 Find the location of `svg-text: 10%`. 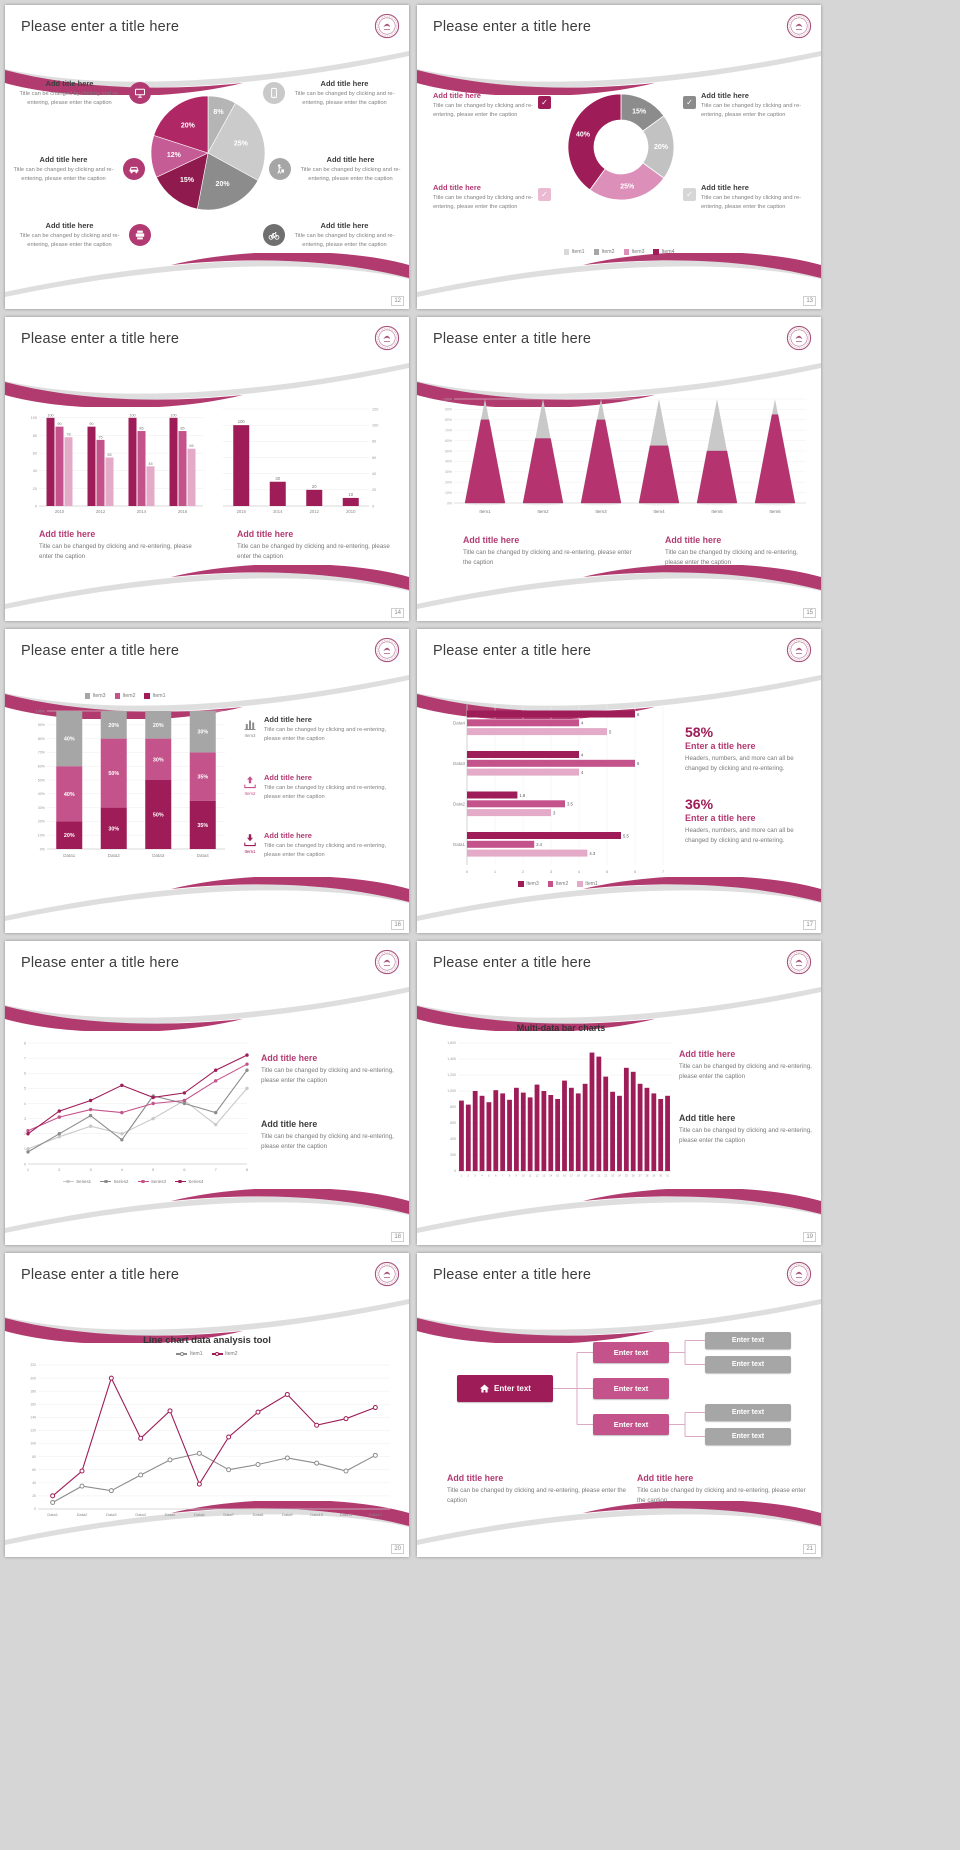

svg-text: 10% is located at coordinates (42, 836).